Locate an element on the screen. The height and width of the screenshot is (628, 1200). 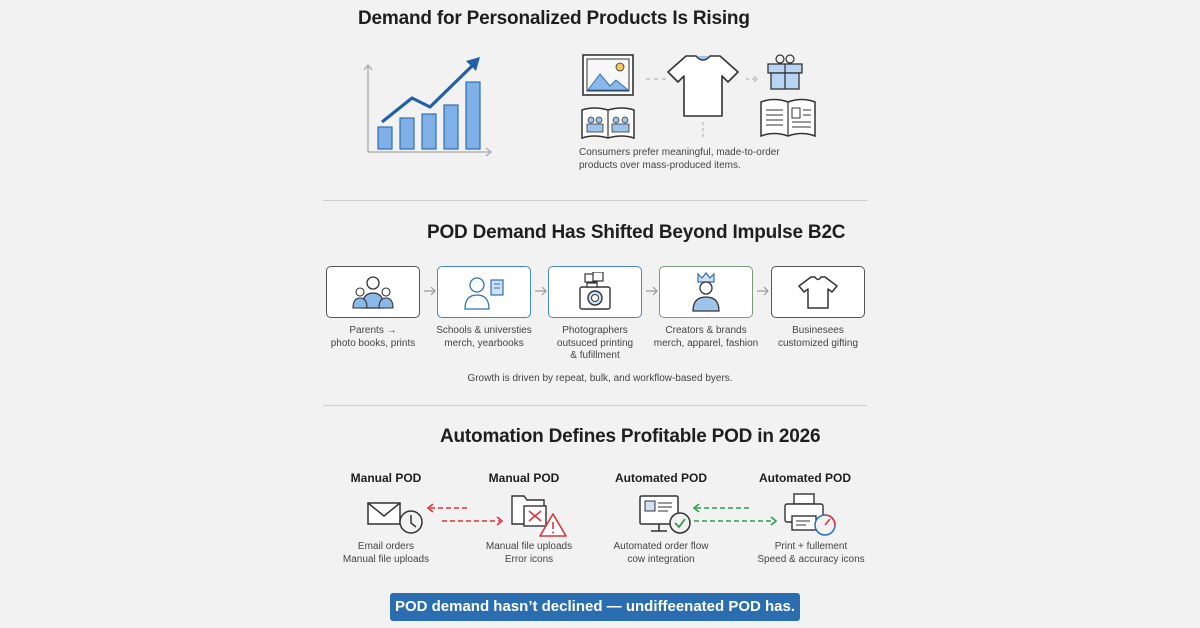
caption-line: Speed & accuracy icons is located at coordinates (811, 559).